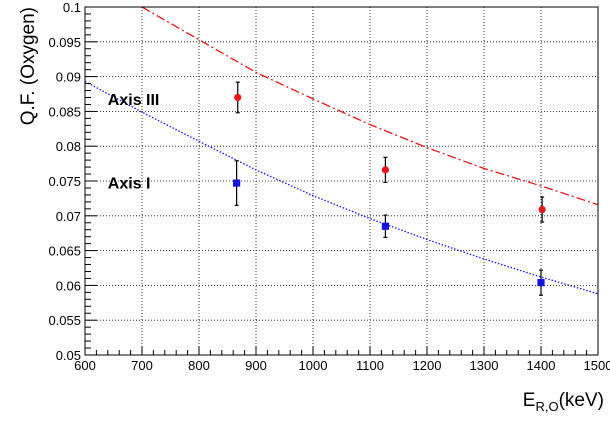 The width and height of the screenshot is (610, 421). Describe the element at coordinates (68, 216) in the screenshot. I see `y-tick-label: 0.07` at that location.